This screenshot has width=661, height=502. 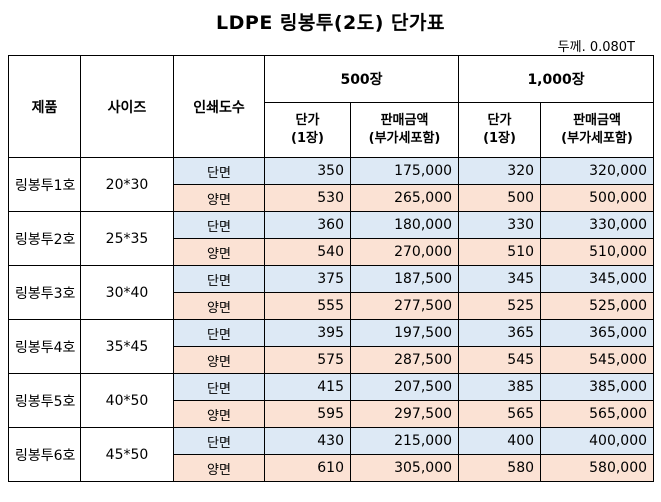 What do you see at coordinates (597, 441) in the screenshot?
I see `sale-amount-1000-cell: 400,000` at bounding box center [597, 441].